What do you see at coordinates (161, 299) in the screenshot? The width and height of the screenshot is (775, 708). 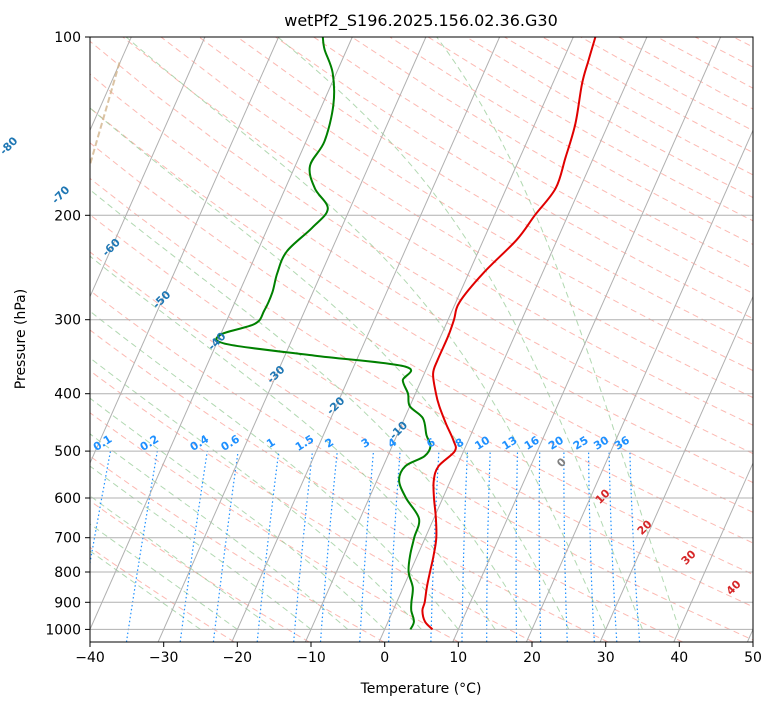 I see `isotherm-label: -50` at bounding box center [161, 299].